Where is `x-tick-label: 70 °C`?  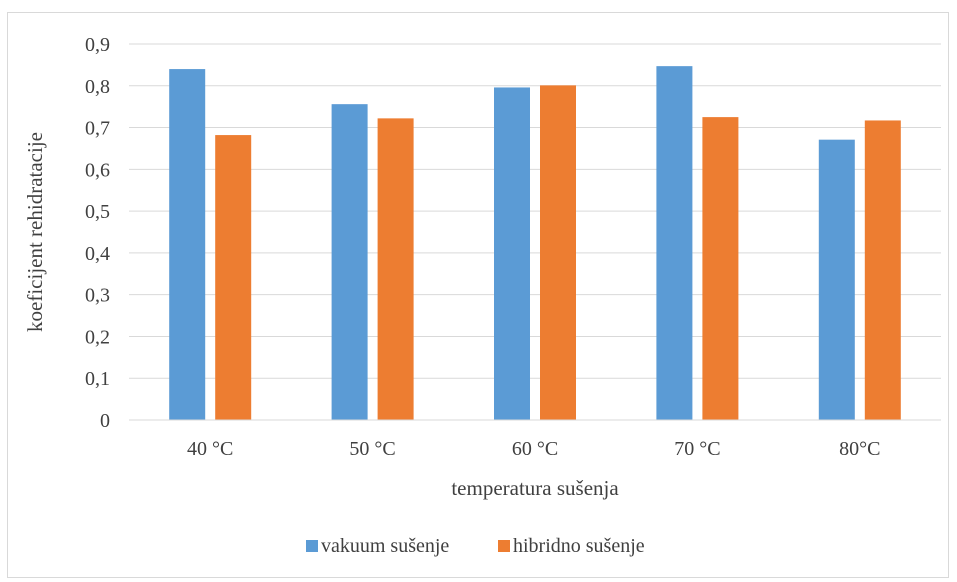
x-tick-label: 70 °C is located at coordinates (697, 449).